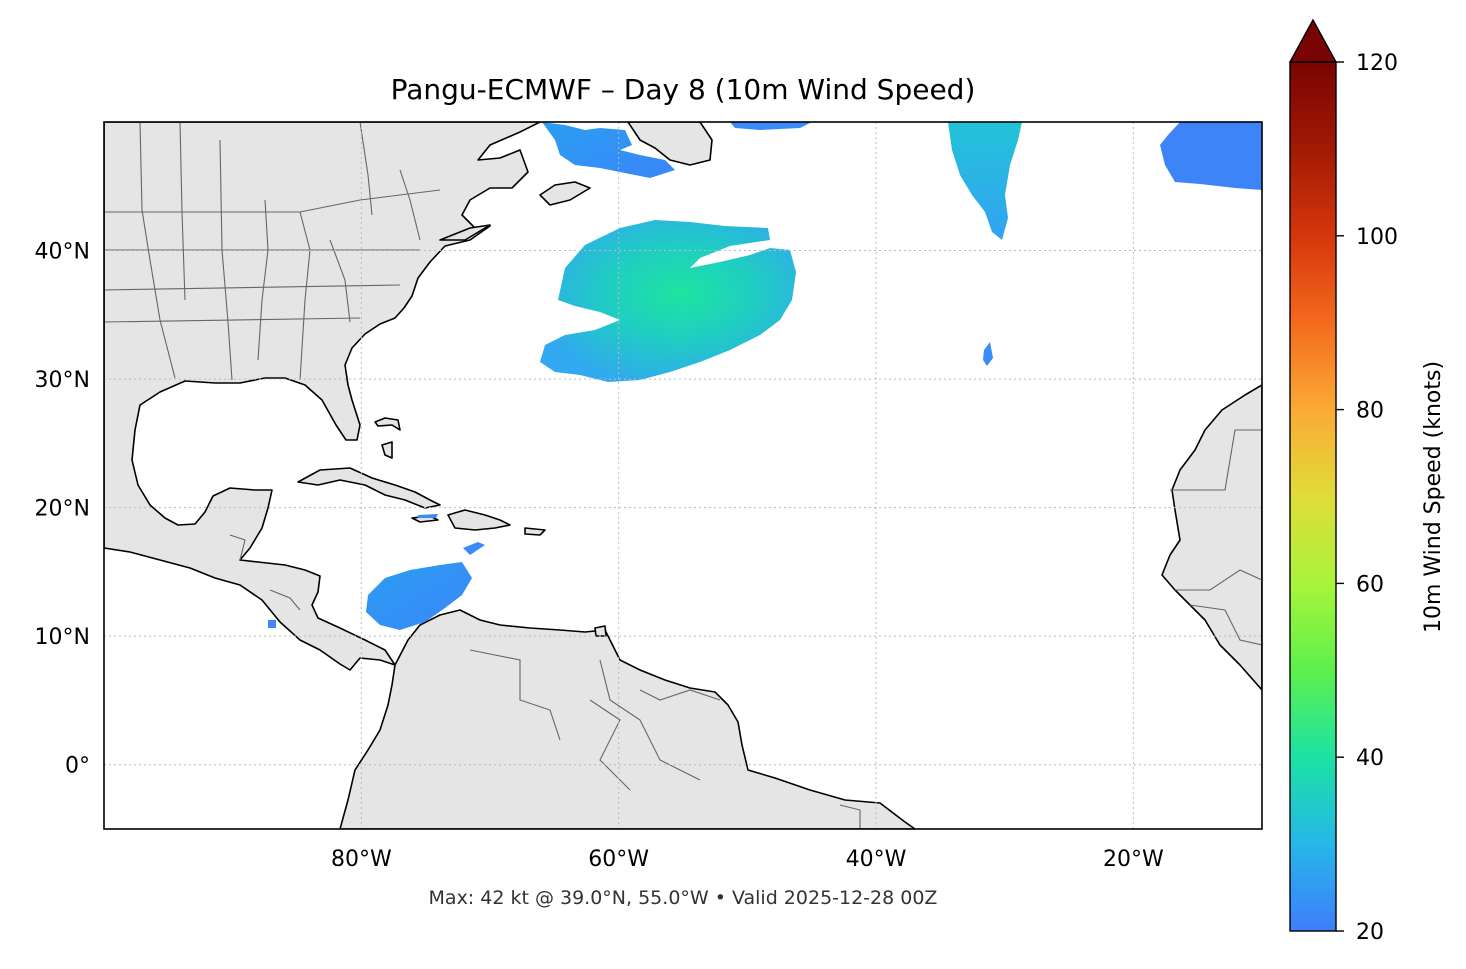 Image resolution: width=1466 pixels, height=969 pixels. What do you see at coordinates (419, 596) in the screenshot?
I see `wind-region-caribbean-jet` at bounding box center [419, 596].